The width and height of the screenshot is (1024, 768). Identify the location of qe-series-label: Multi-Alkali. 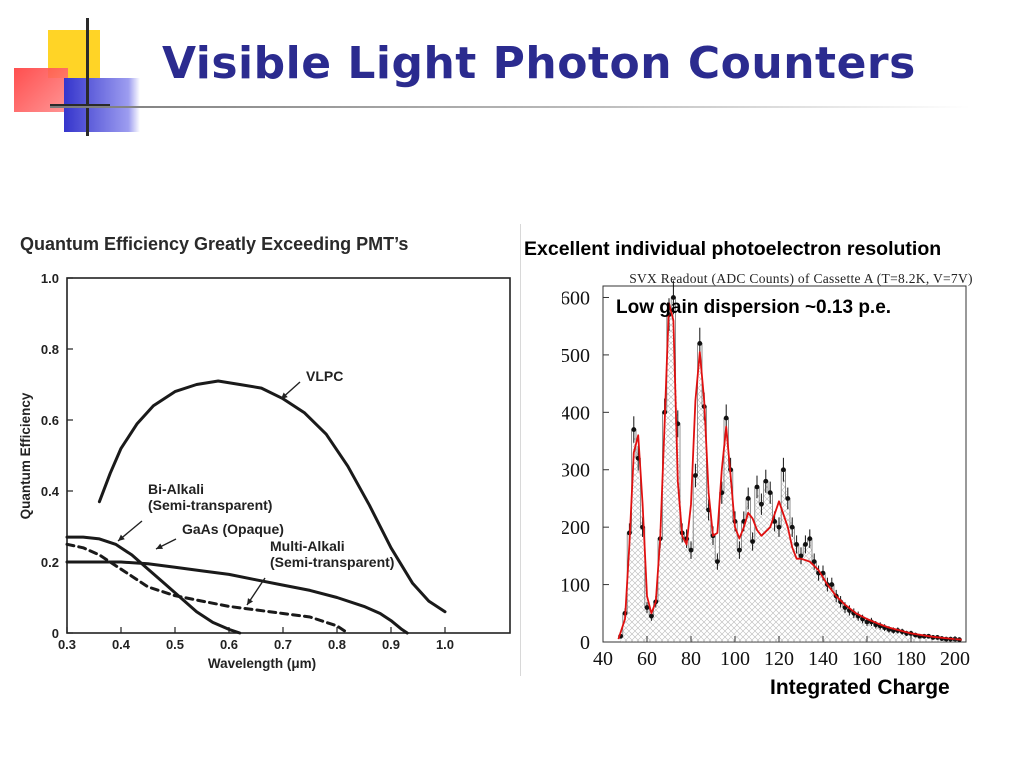
(307, 546).